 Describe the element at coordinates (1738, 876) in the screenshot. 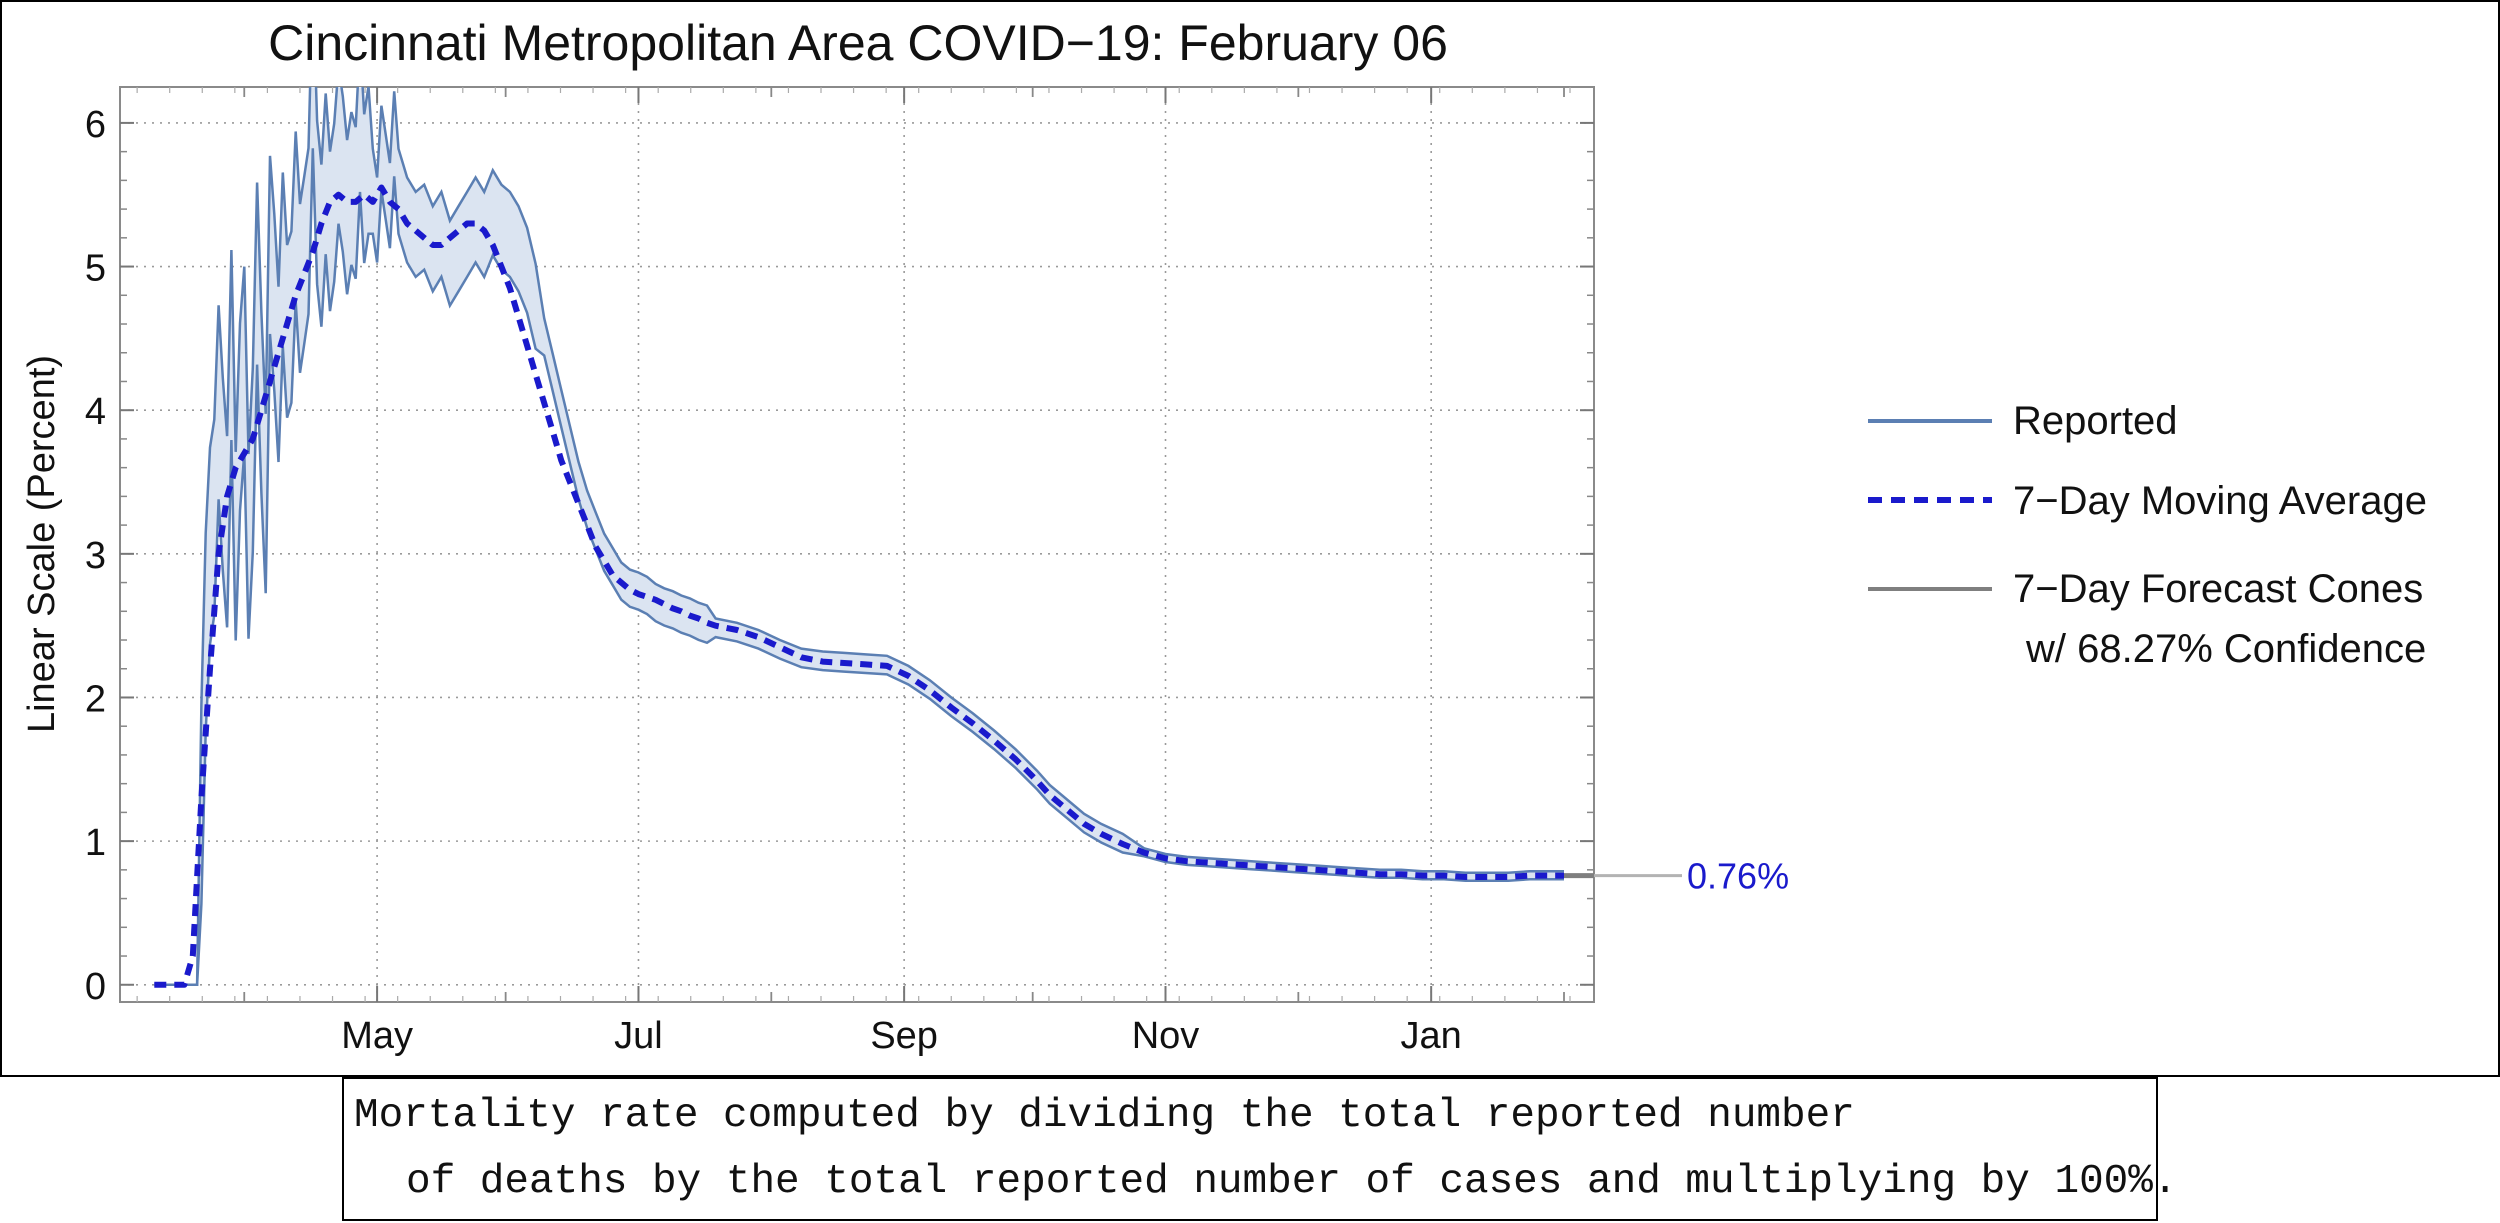

I see `latest-value-annotation: 0.76%` at that location.